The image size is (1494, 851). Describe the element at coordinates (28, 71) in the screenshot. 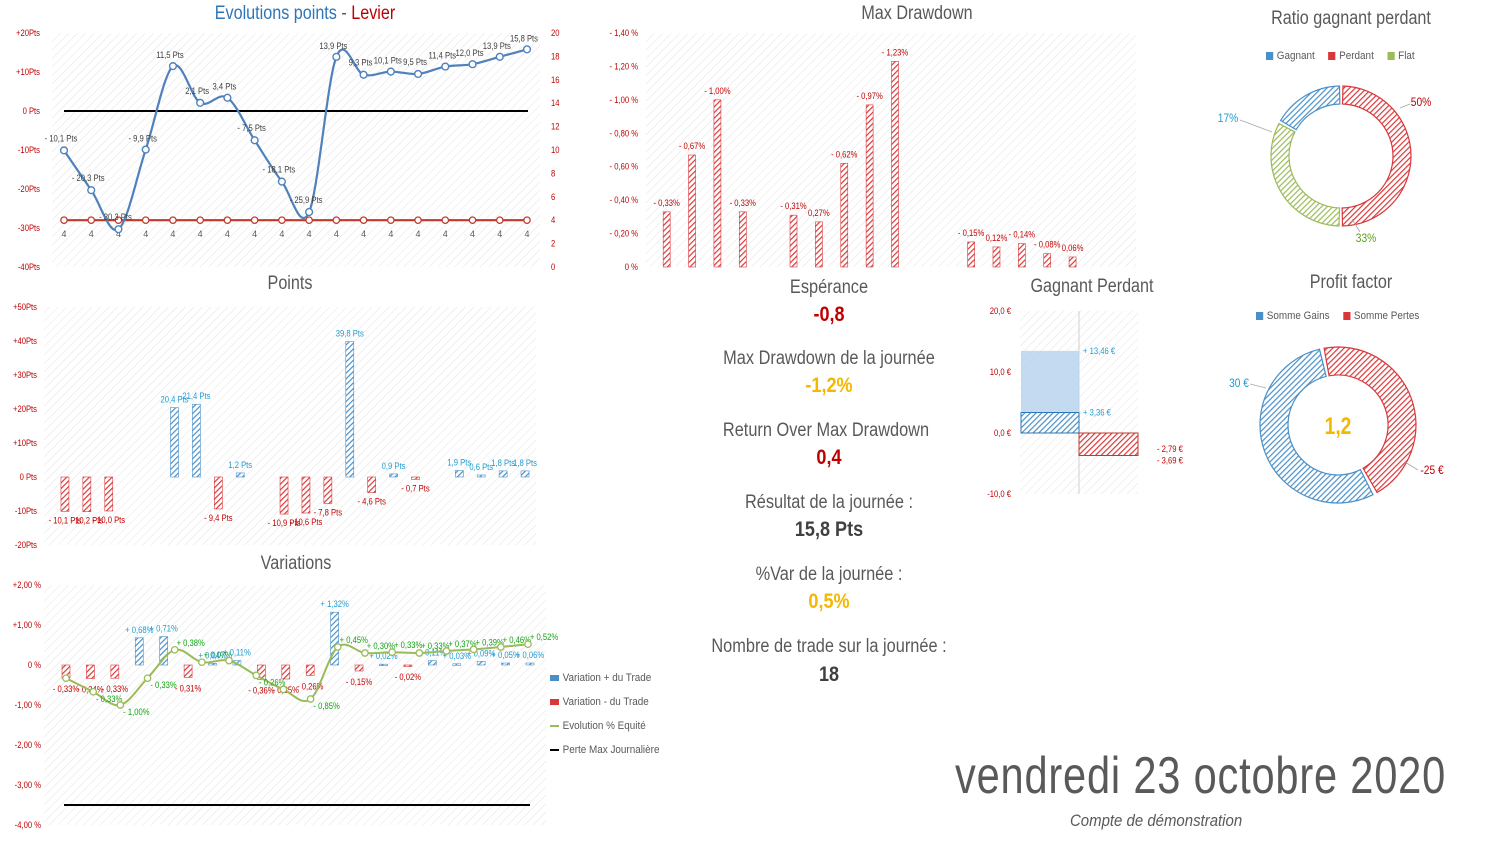

I see `evolution-y-tick: +10Pts` at that location.